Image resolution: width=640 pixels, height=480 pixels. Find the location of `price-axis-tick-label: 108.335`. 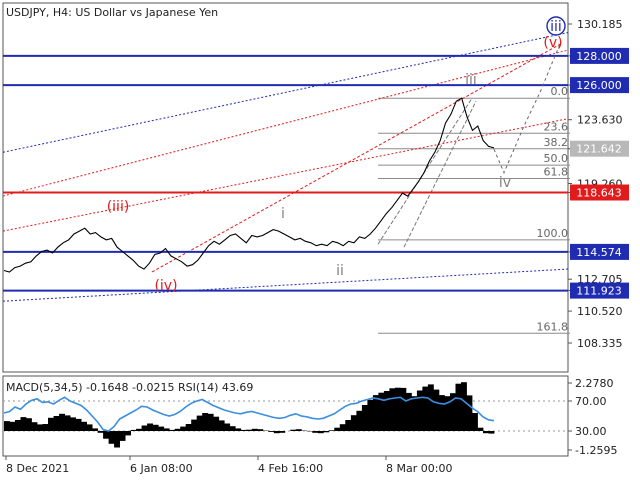

price-axis-tick-label: 108.335 is located at coordinates (600, 343).